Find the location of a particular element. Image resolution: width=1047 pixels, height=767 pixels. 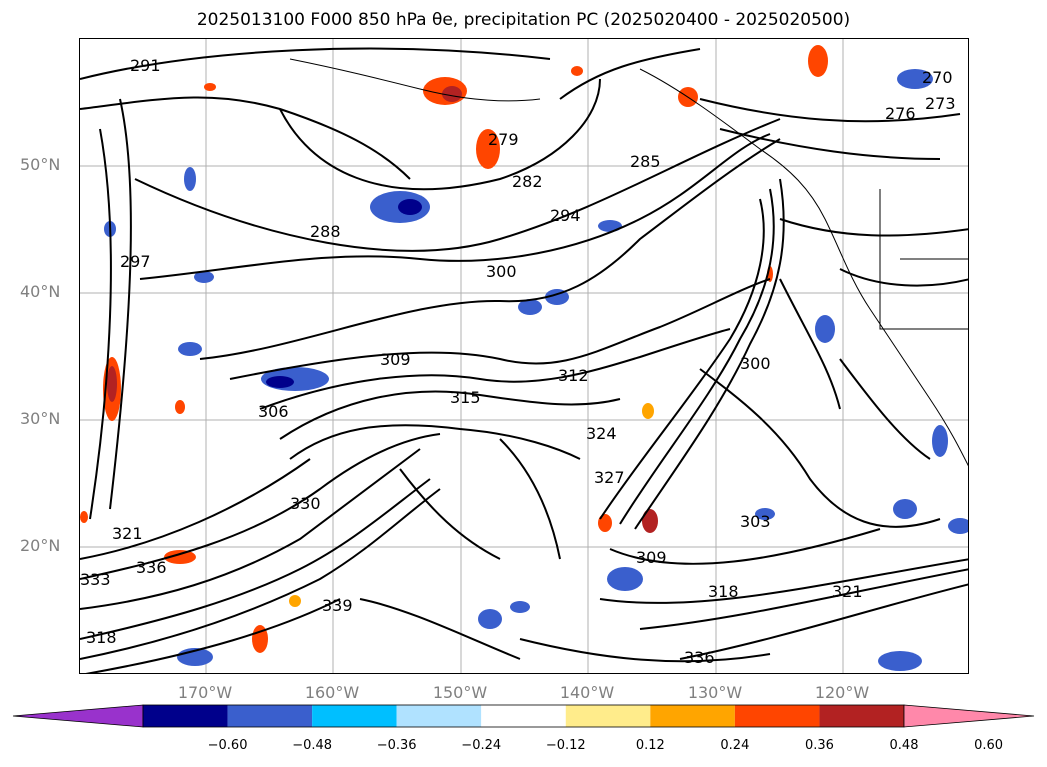

contour-label: 291 is located at coordinates (145, 65).